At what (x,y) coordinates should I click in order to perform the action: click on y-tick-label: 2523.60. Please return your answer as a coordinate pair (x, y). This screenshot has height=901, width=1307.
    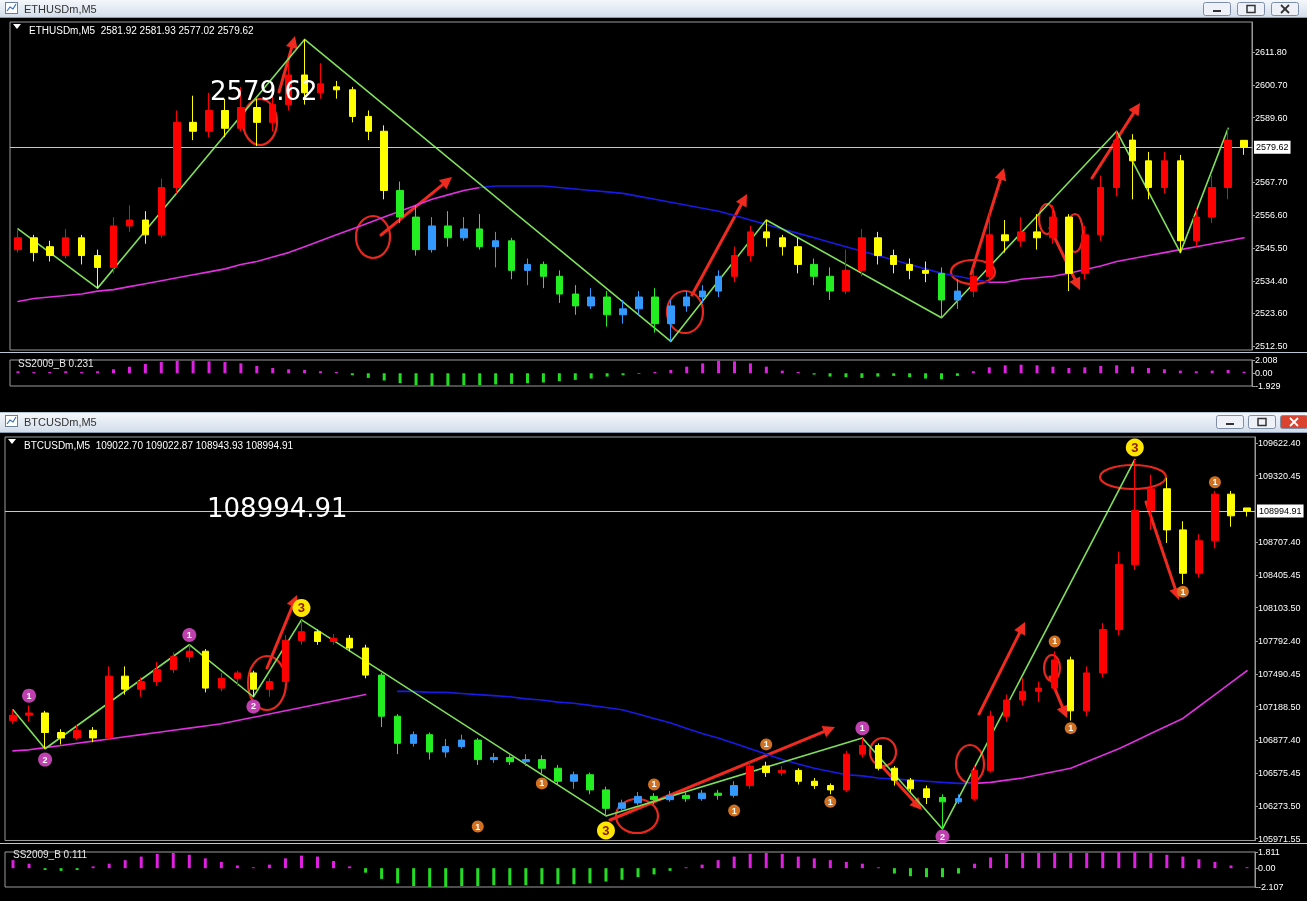
    Looking at the image, I should click on (1271, 313).